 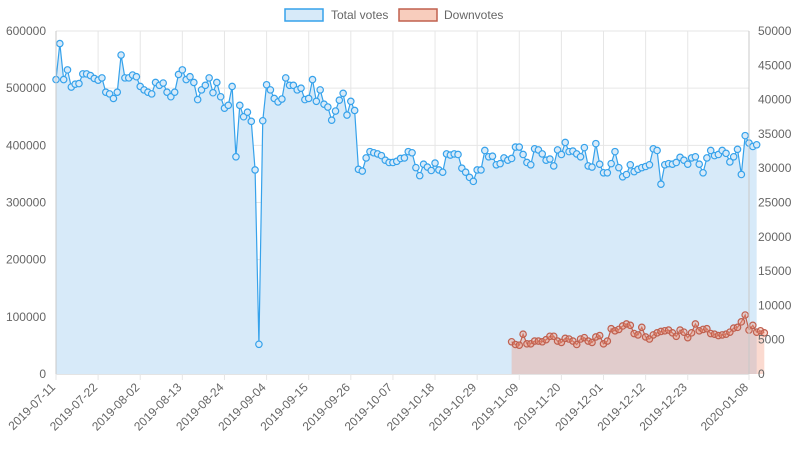 What do you see at coordinates (26, 145) in the screenshot?
I see `y-left-tick-label: 400000` at bounding box center [26, 145].